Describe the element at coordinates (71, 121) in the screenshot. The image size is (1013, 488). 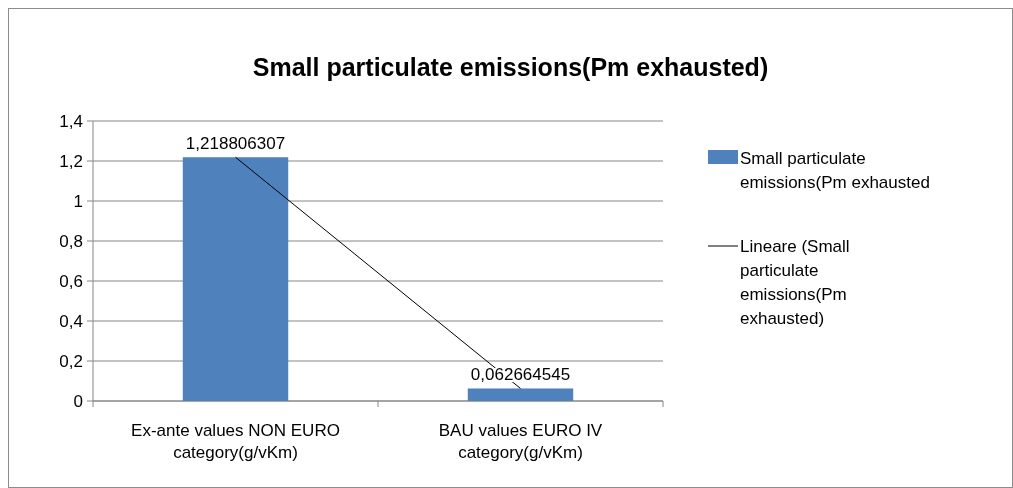
I see `y-tick-label: 1,4` at that location.